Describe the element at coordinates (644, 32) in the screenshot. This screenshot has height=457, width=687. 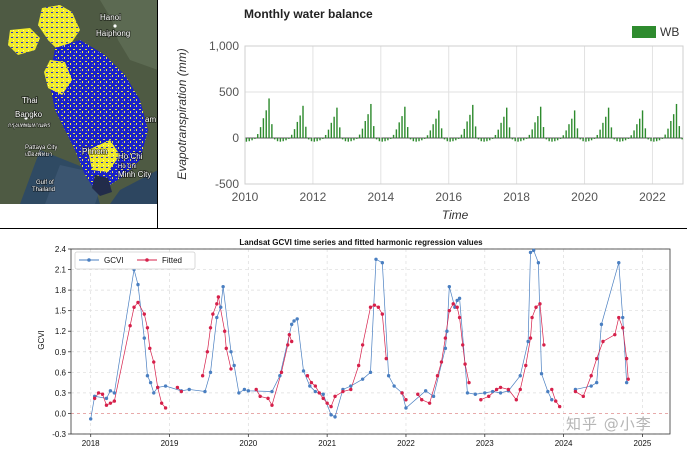
I see `legend-swatch-wb` at that location.